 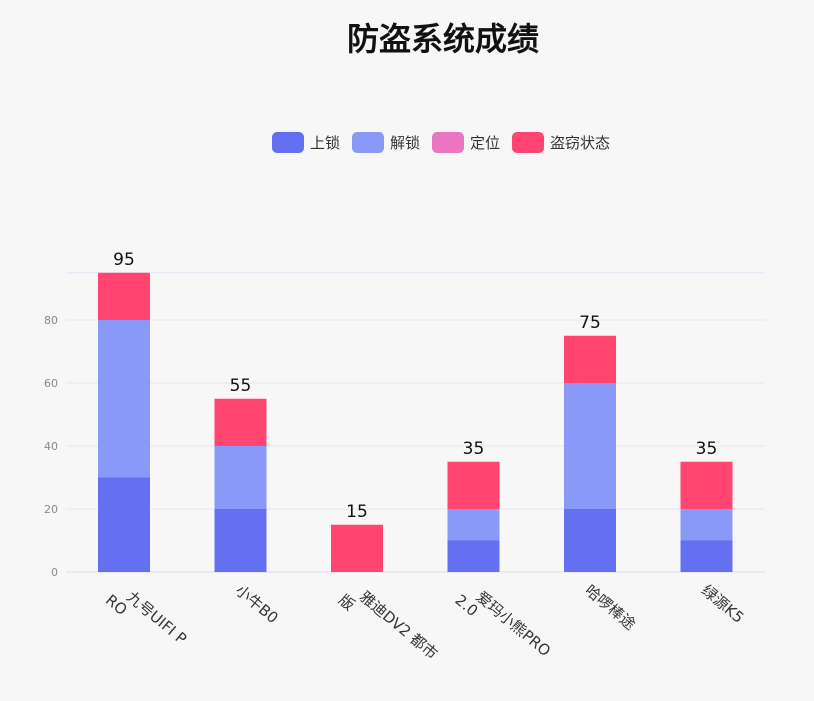 I want to click on legend: 上锁 解锁 定位 盗窃状态, so click(x=441, y=142).